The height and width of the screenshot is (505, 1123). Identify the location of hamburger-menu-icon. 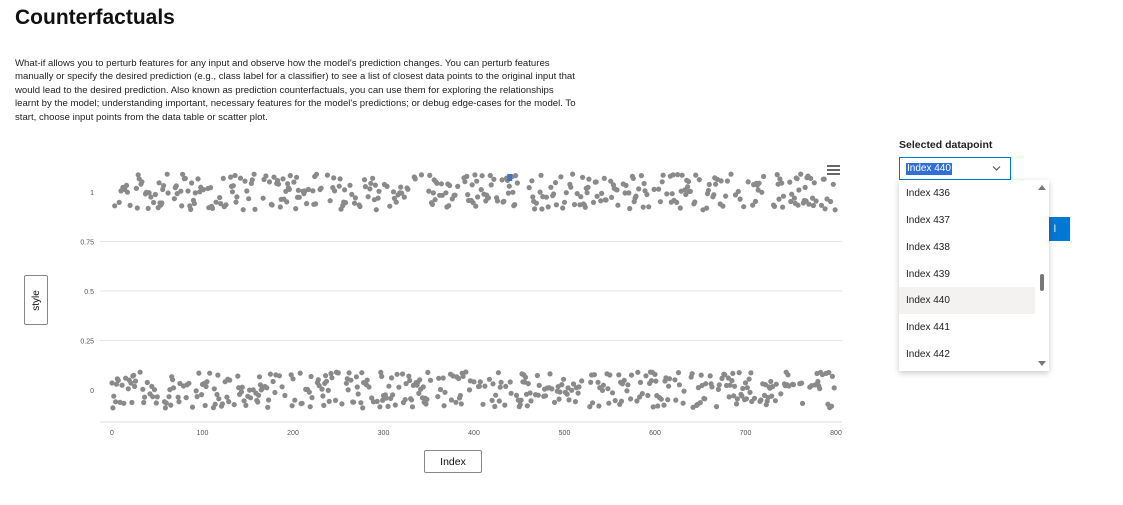
(833, 171).